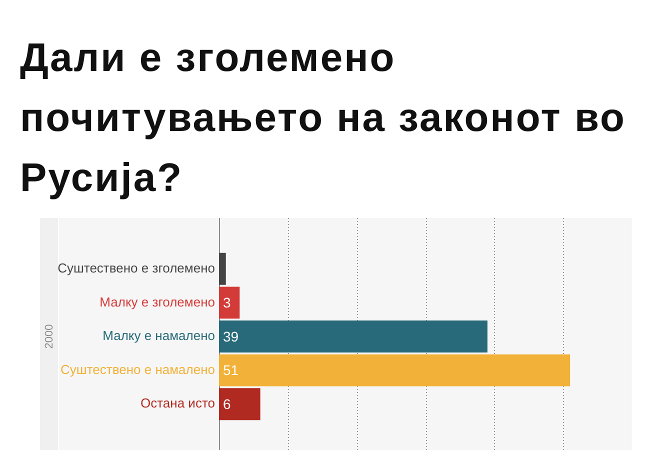 The height and width of the screenshot is (450, 672). What do you see at coordinates (231, 370) in the screenshot?
I see `data-label: 51` at bounding box center [231, 370].